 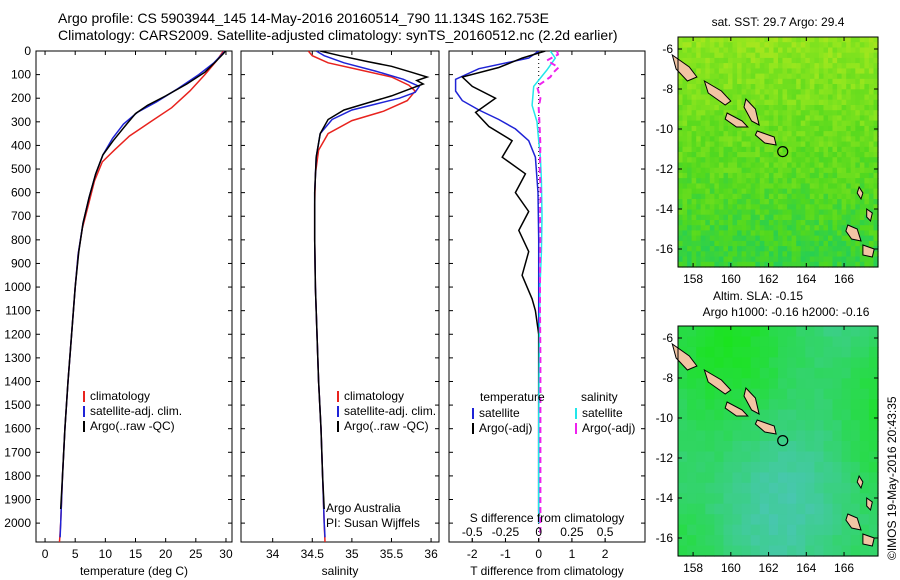 I want to click on s-tick-label: 0.5, so click(x=605, y=532).